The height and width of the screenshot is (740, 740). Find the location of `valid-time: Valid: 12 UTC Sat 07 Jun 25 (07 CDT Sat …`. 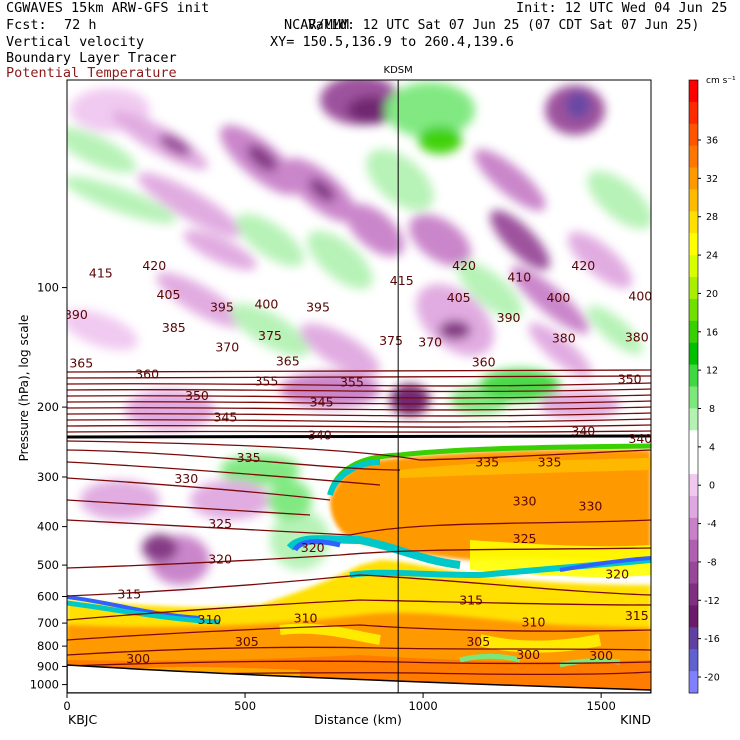

valid-time: Valid: 12 UTC Sat 07 Jun 25 (07 CDT Sat … is located at coordinates (504, 25).